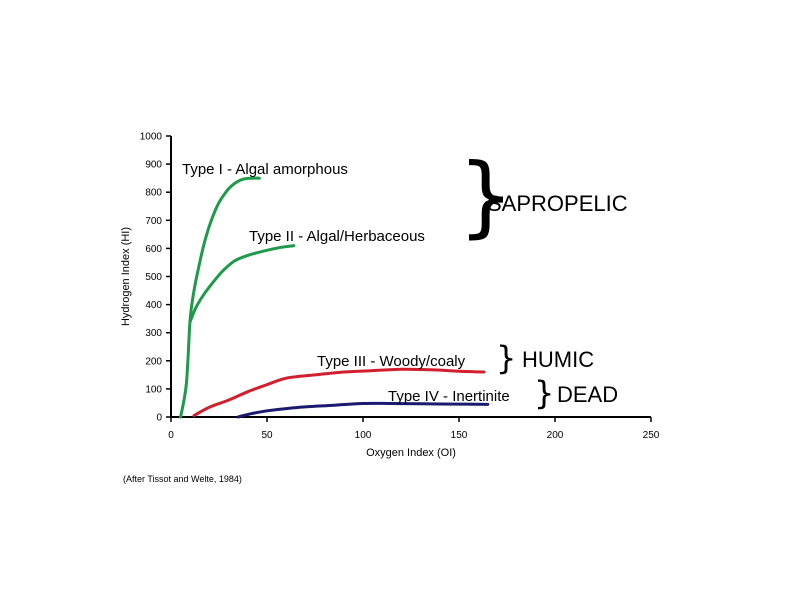 The image size is (792, 612). Describe the element at coordinates (337, 236) in the screenshot. I see `series-label-type-ii: Type II - Algal/Herbaceous` at that location.